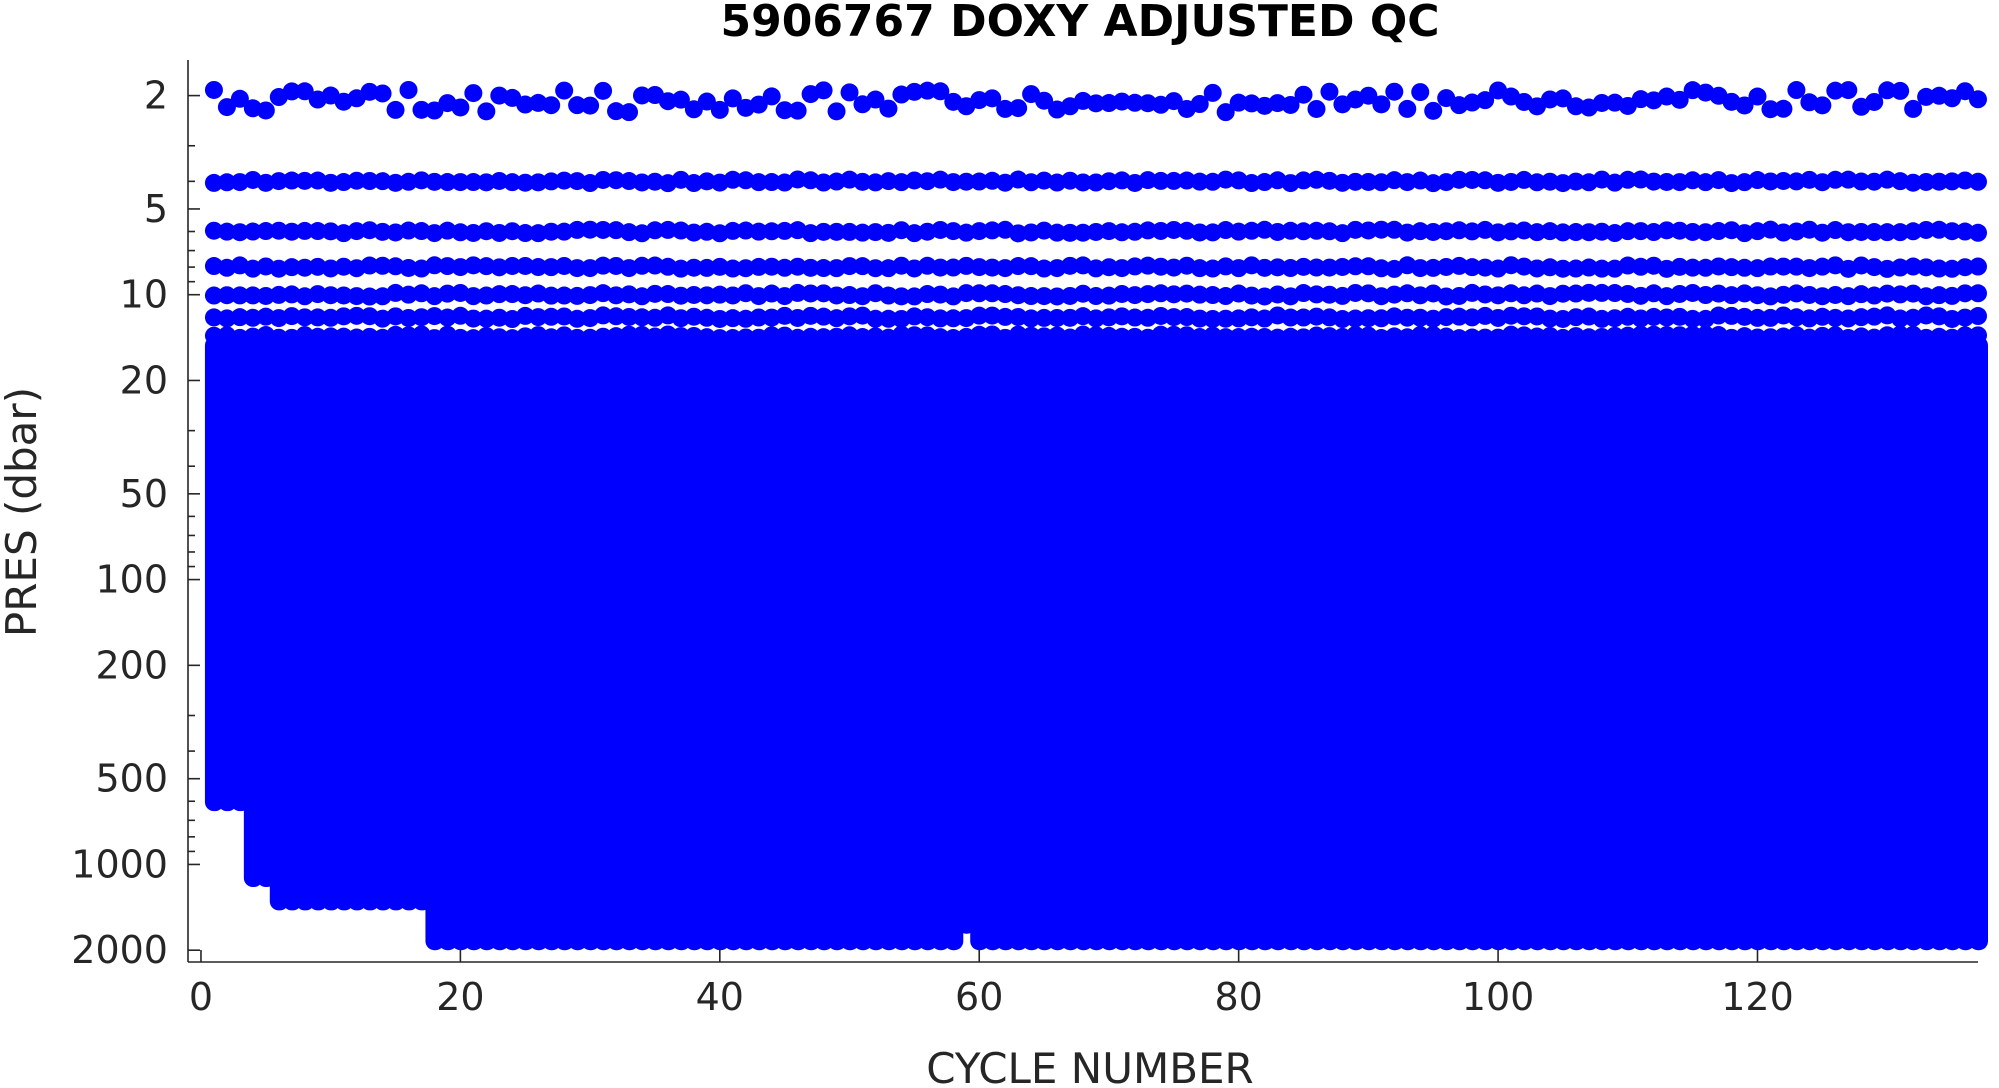 The image size is (1999, 1088). I want to click on y-axis-label: PRES (dbar), so click(23, 512).